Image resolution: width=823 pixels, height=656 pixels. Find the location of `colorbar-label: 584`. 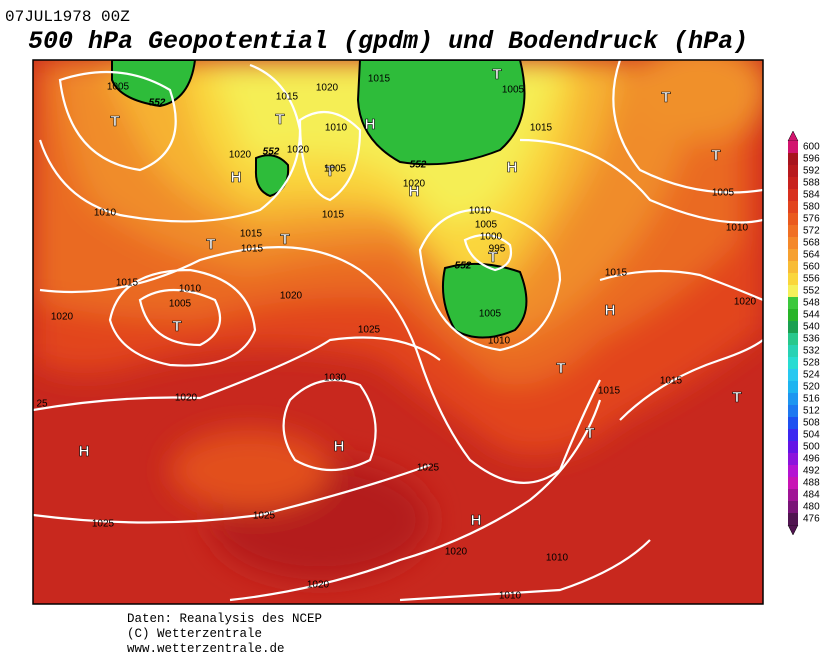

colorbar-label: 584 is located at coordinates (811, 195).